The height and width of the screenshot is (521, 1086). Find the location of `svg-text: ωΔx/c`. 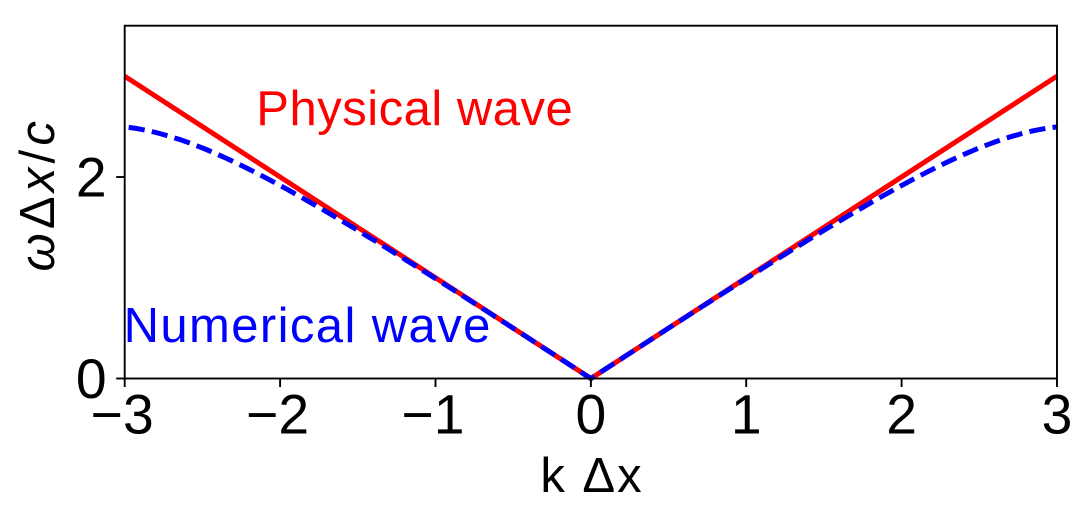

svg-text: ωΔx/c is located at coordinates (38, 194).